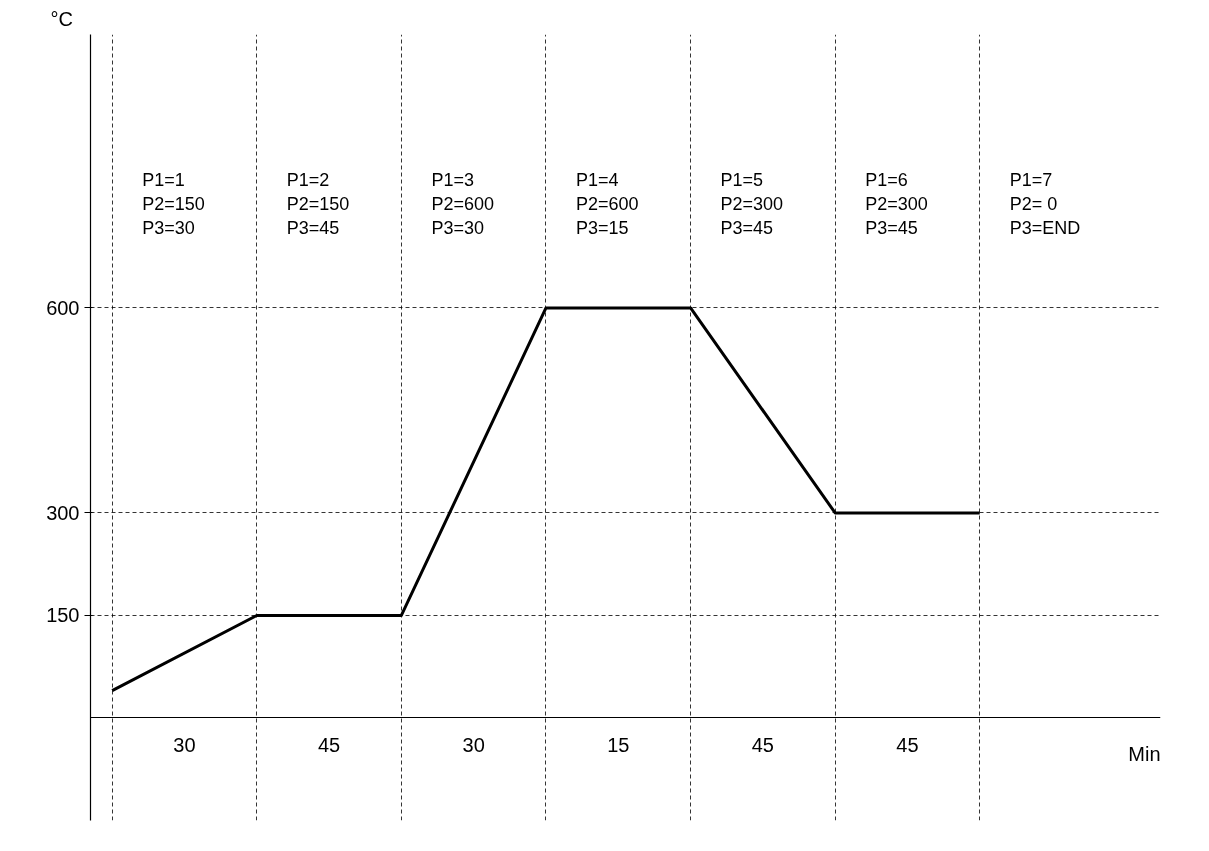  What do you see at coordinates (318, 203) in the screenshot?
I see `annotation: P1=2 P2=150 P3=45` at bounding box center [318, 203].